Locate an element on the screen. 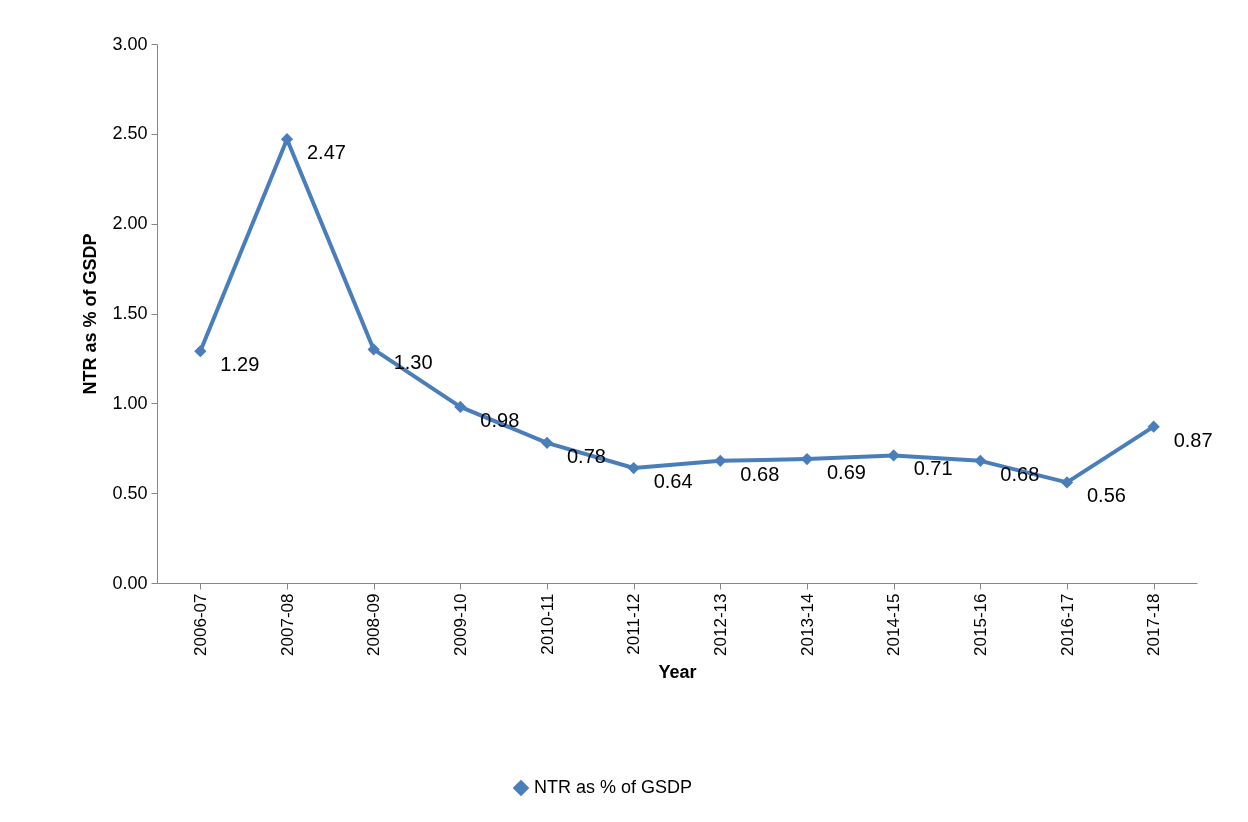 The height and width of the screenshot is (822, 1248). legend-label: NTR as % of GSDP is located at coordinates (613, 787).